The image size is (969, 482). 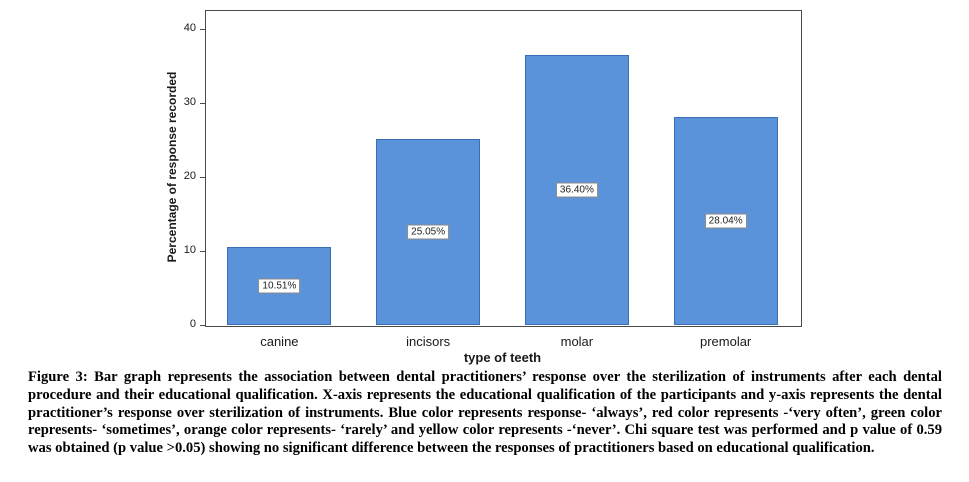 I want to click on y-tick-label: 40, so click(x=189, y=27).